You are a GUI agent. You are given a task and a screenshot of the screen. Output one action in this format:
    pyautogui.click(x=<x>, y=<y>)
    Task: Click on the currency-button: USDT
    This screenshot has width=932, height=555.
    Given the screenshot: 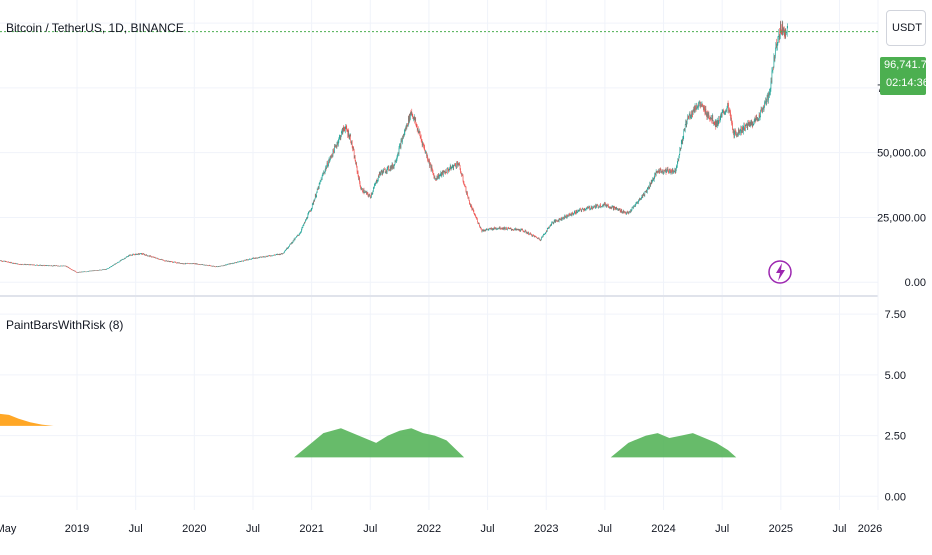 What is the action you would take?
    pyautogui.click(x=906, y=28)
    